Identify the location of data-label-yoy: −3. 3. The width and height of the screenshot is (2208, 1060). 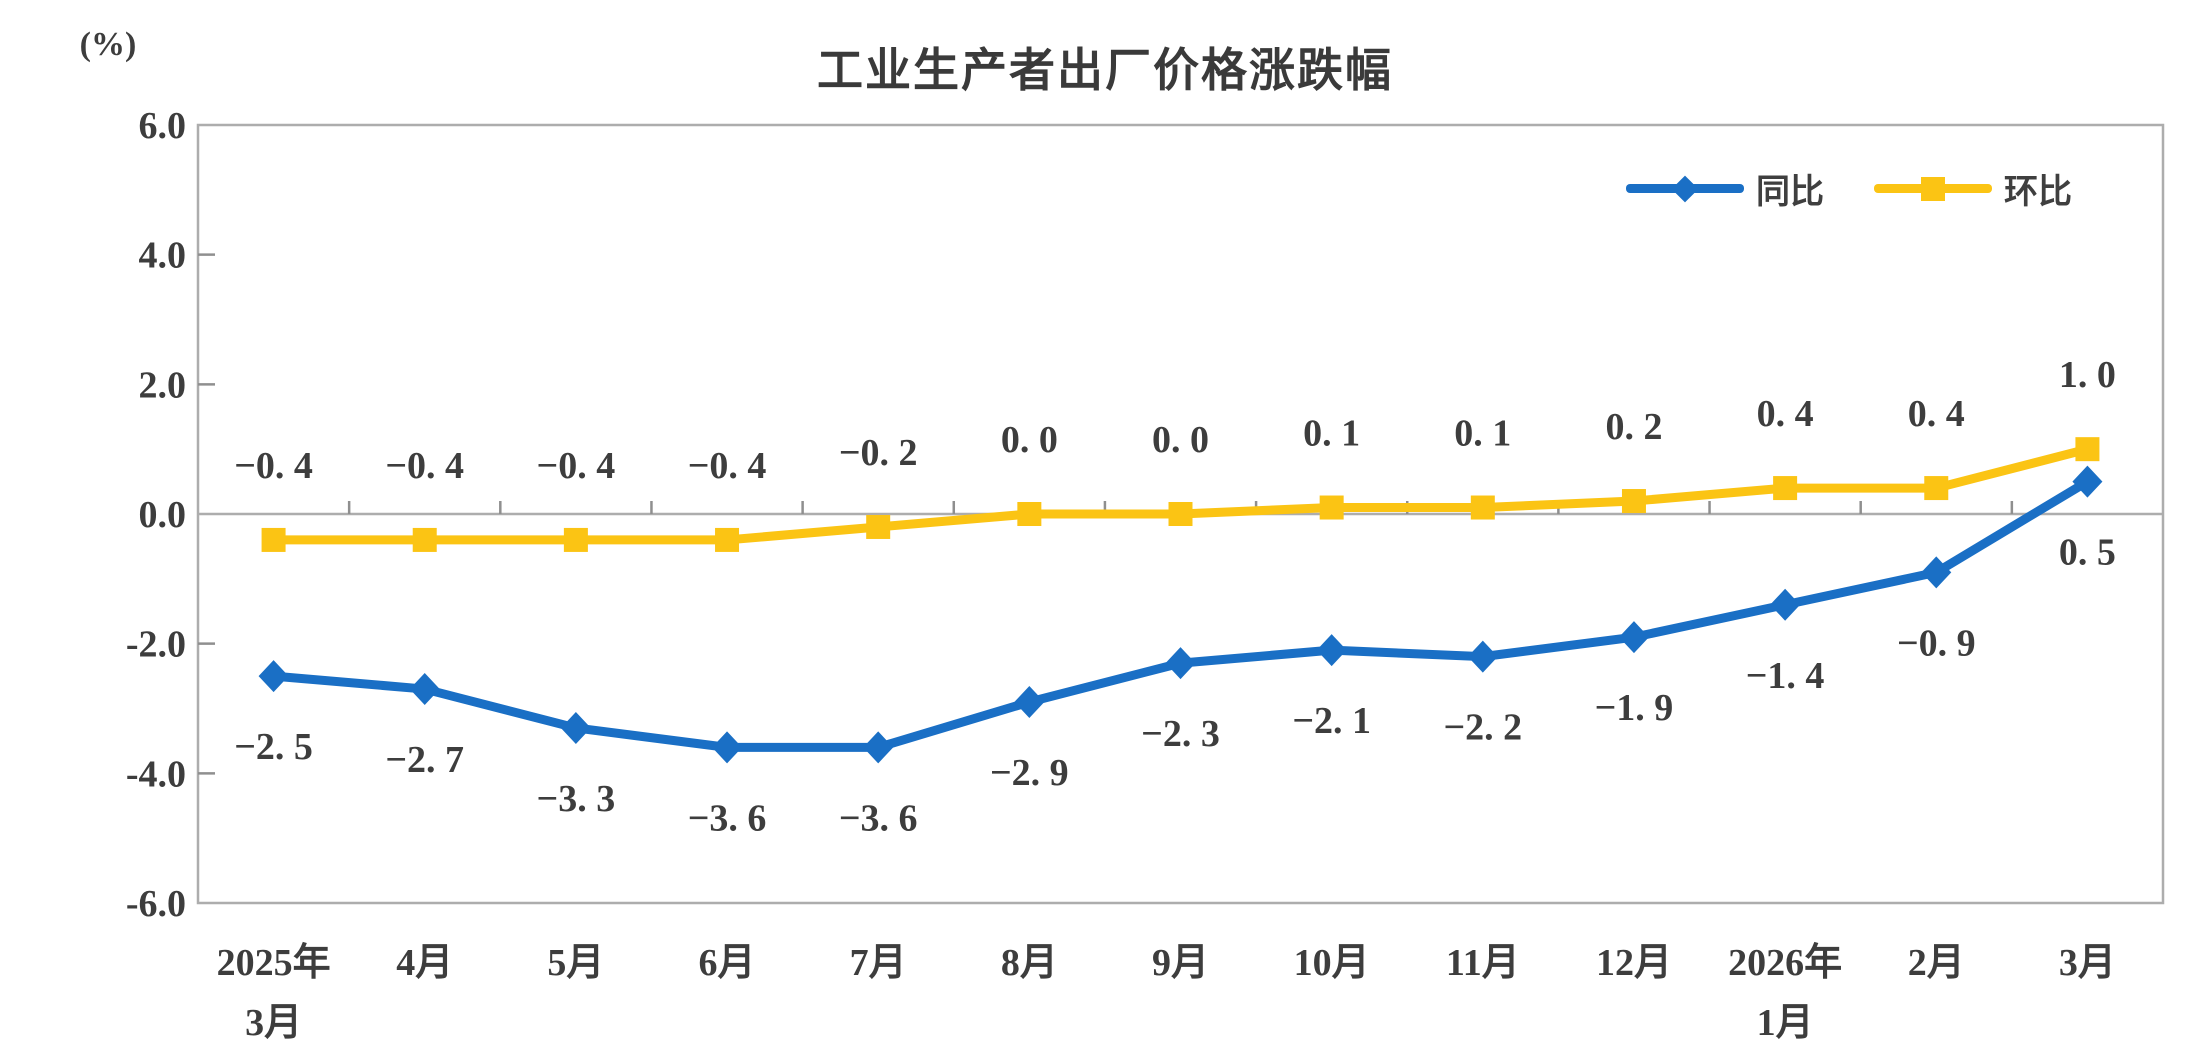
(576, 799).